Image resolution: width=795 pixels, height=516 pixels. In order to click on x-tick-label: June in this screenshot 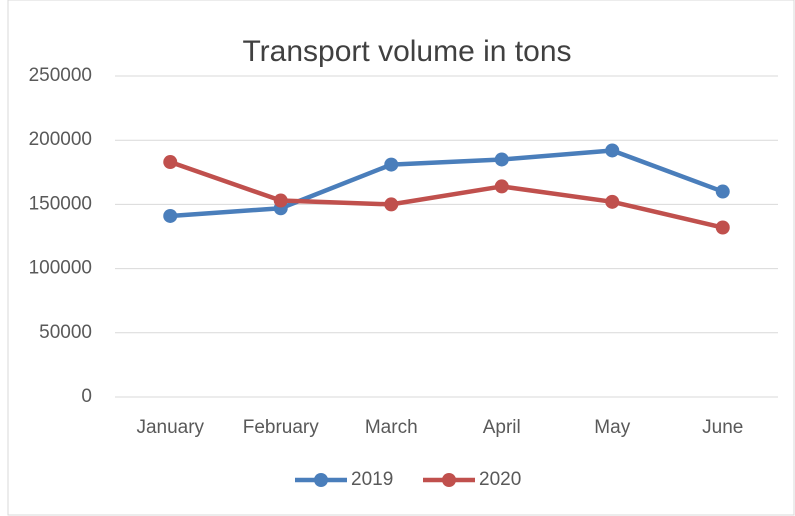, I will do `click(722, 427)`.